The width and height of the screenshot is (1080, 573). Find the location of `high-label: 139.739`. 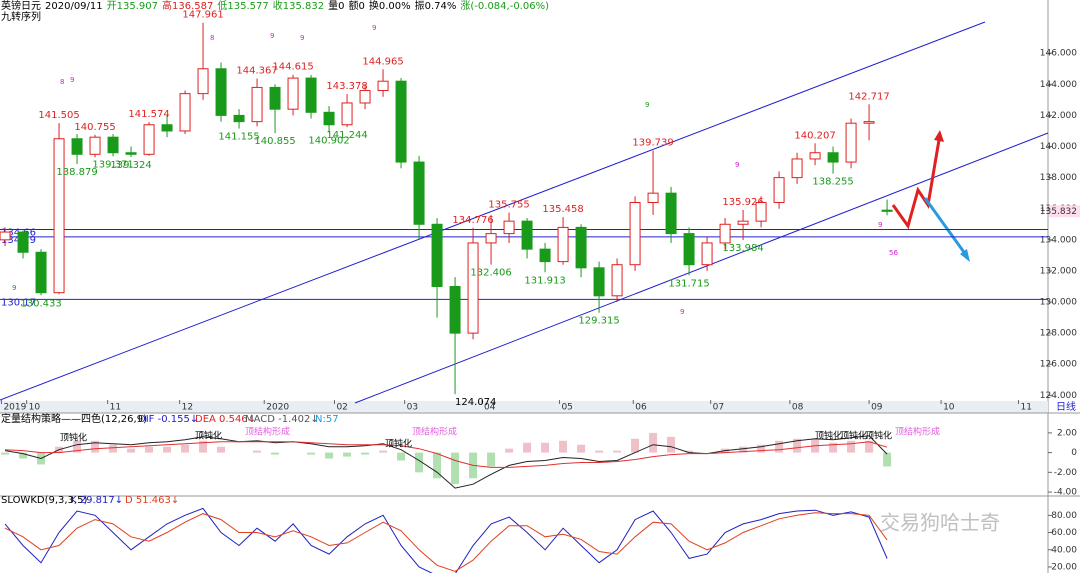

high-label: 139.739 is located at coordinates (652, 143).